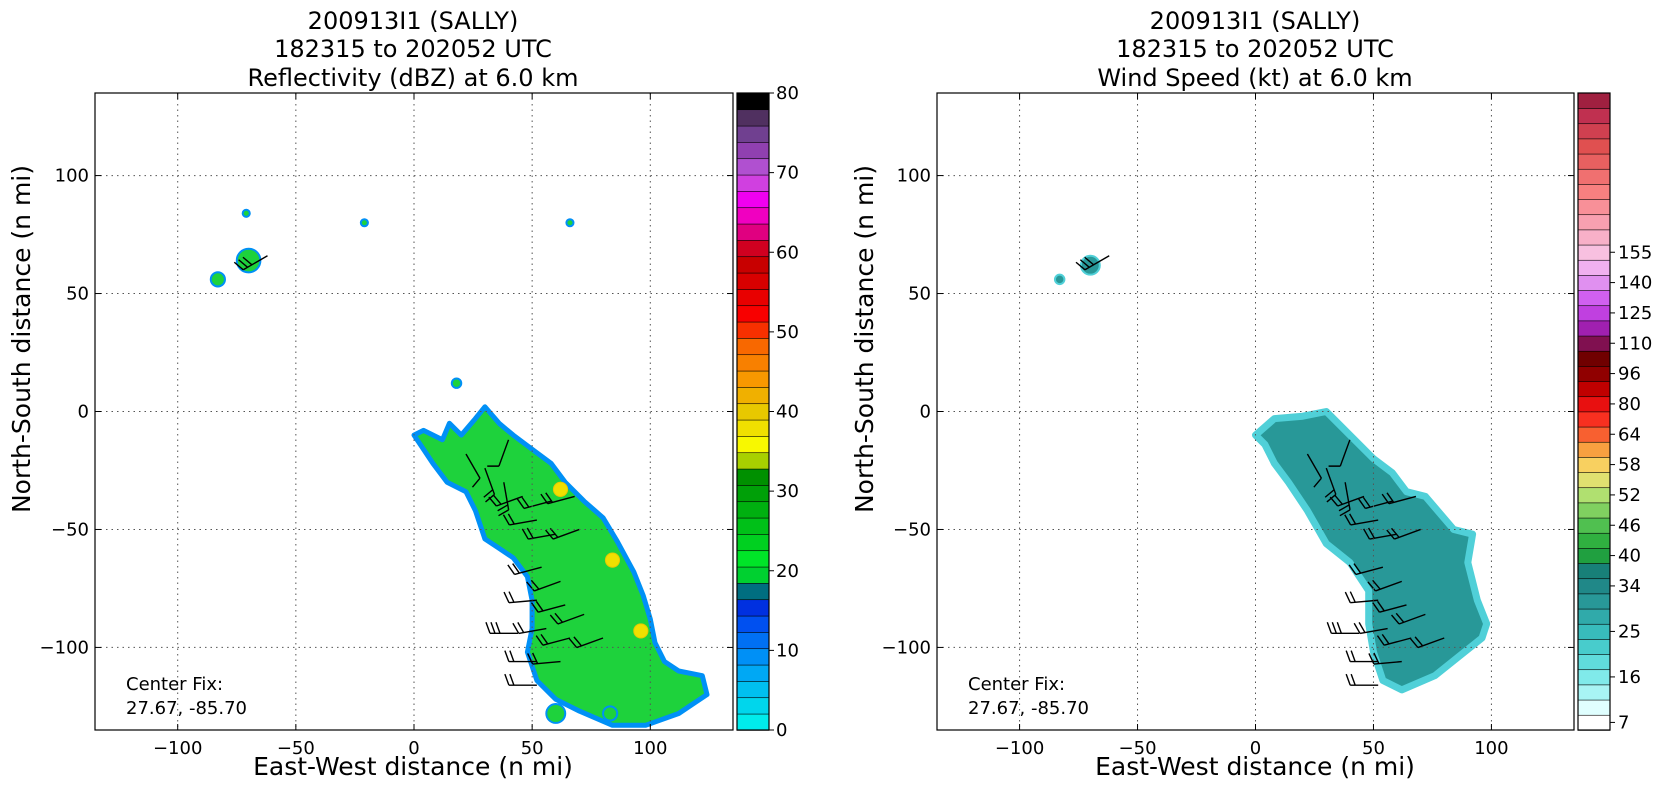 This screenshot has width=1654, height=787. What do you see at coordinates (1629, 677) in the screenshot?
I see `colorbar-tick-label: 16` at bounding box center [1629, 677].